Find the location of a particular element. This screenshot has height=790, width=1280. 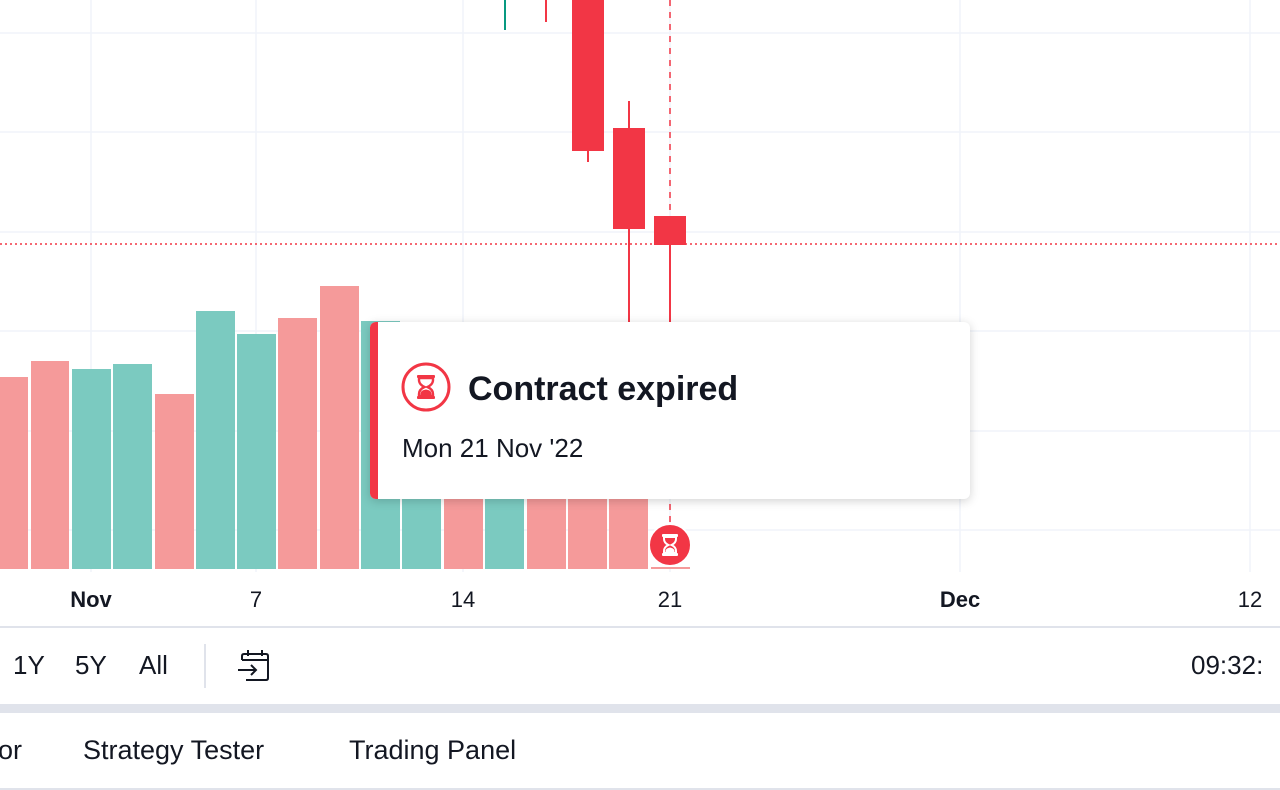

tooltip-date: Mon 21 Nov '22 is located at coordinates (493, 448).